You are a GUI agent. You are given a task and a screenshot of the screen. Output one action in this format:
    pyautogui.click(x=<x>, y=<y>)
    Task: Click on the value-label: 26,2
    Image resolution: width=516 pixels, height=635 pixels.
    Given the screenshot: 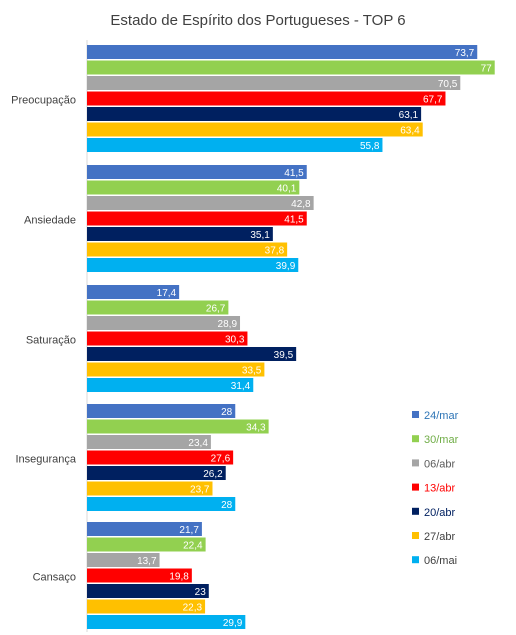 What is the action you would take?
    pyautogui.click(x=213, y=474)
    